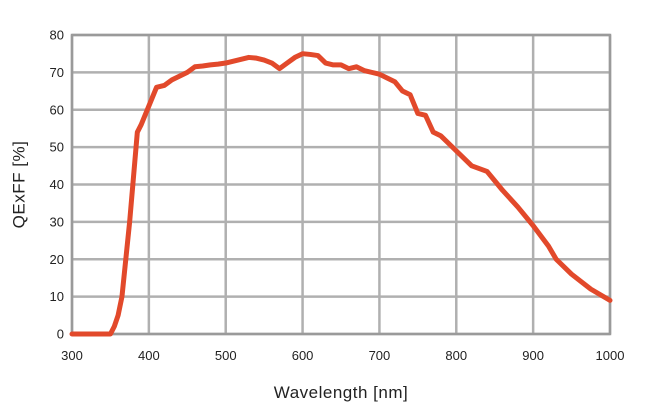  What do you see at coordinates (456, 355) in the screenshot?
I see `x-tick-label-5: 800` at bounding box center [456, 355].